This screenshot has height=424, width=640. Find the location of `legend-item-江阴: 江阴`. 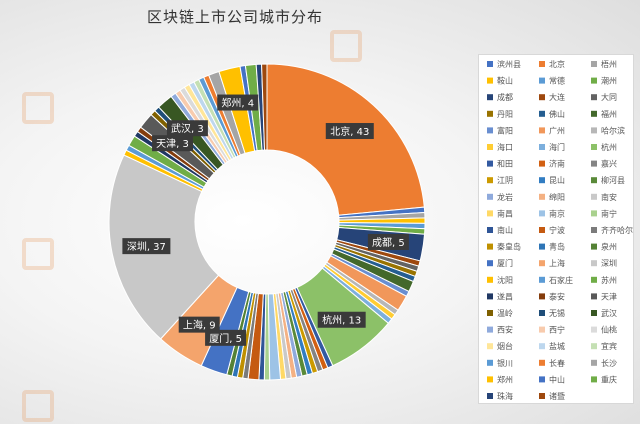

legend-item-江阴: 江阴 is located at coordinates (500, 180).